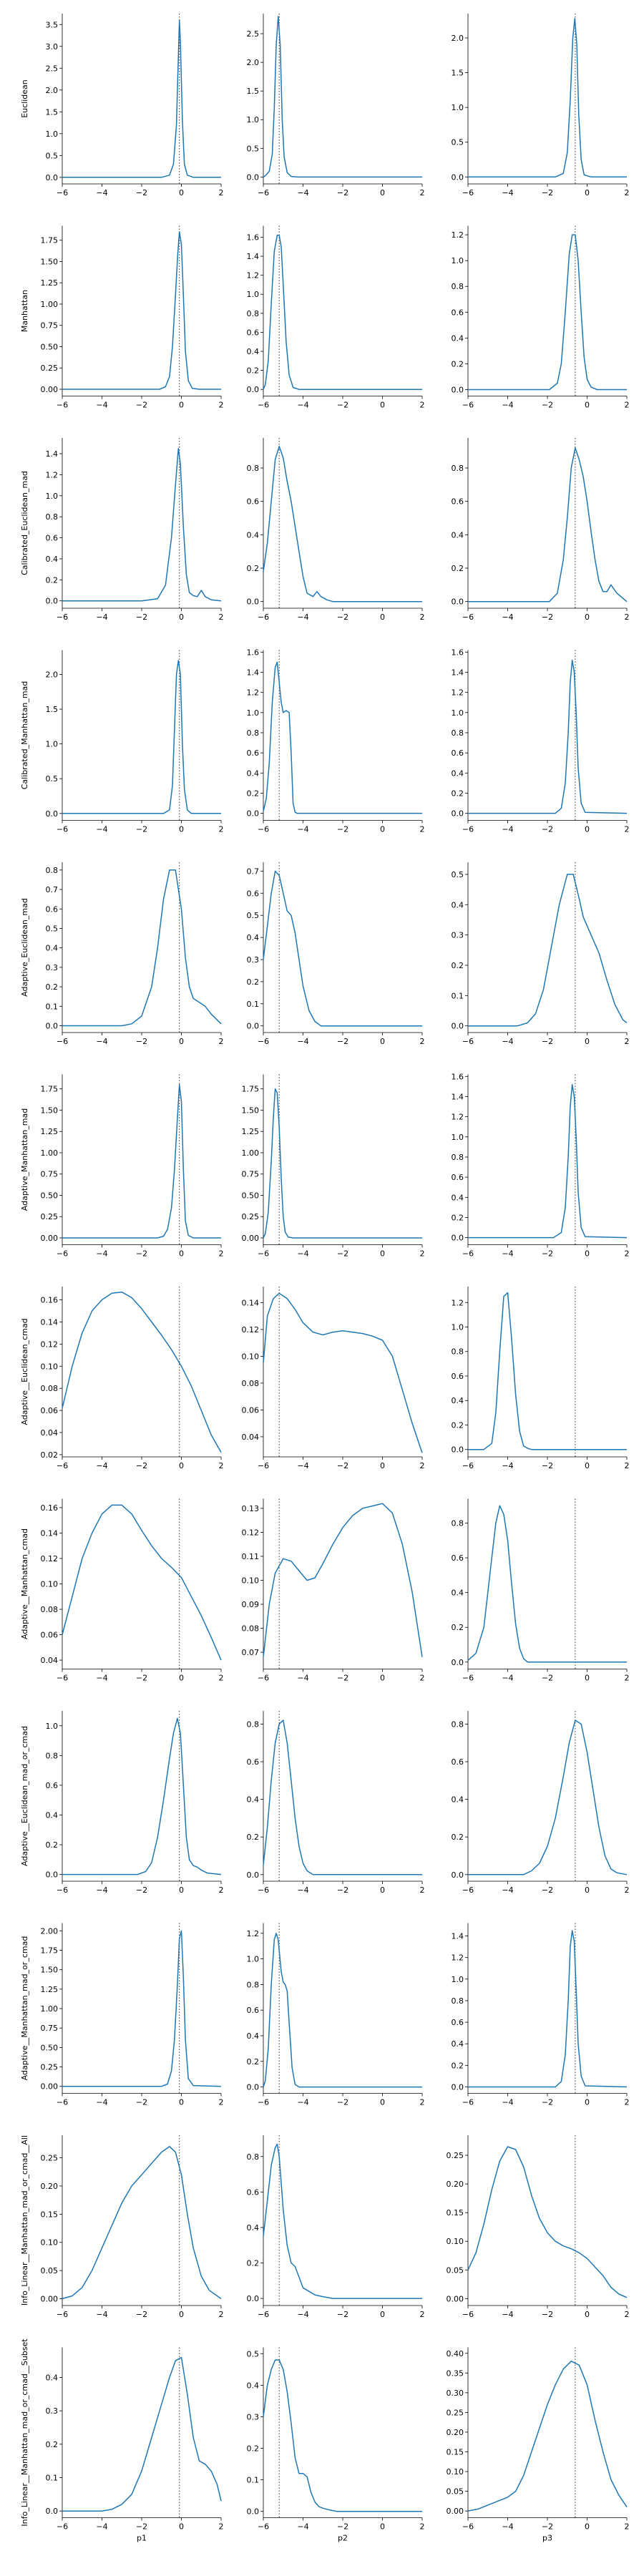 Image resolution: width=644 pixels, height=2576 pixels. What do you see at coordinates (52, 1785) in the screenshot?
I see `y-tick-label: 0.6` at bounding box center [52, 1785].